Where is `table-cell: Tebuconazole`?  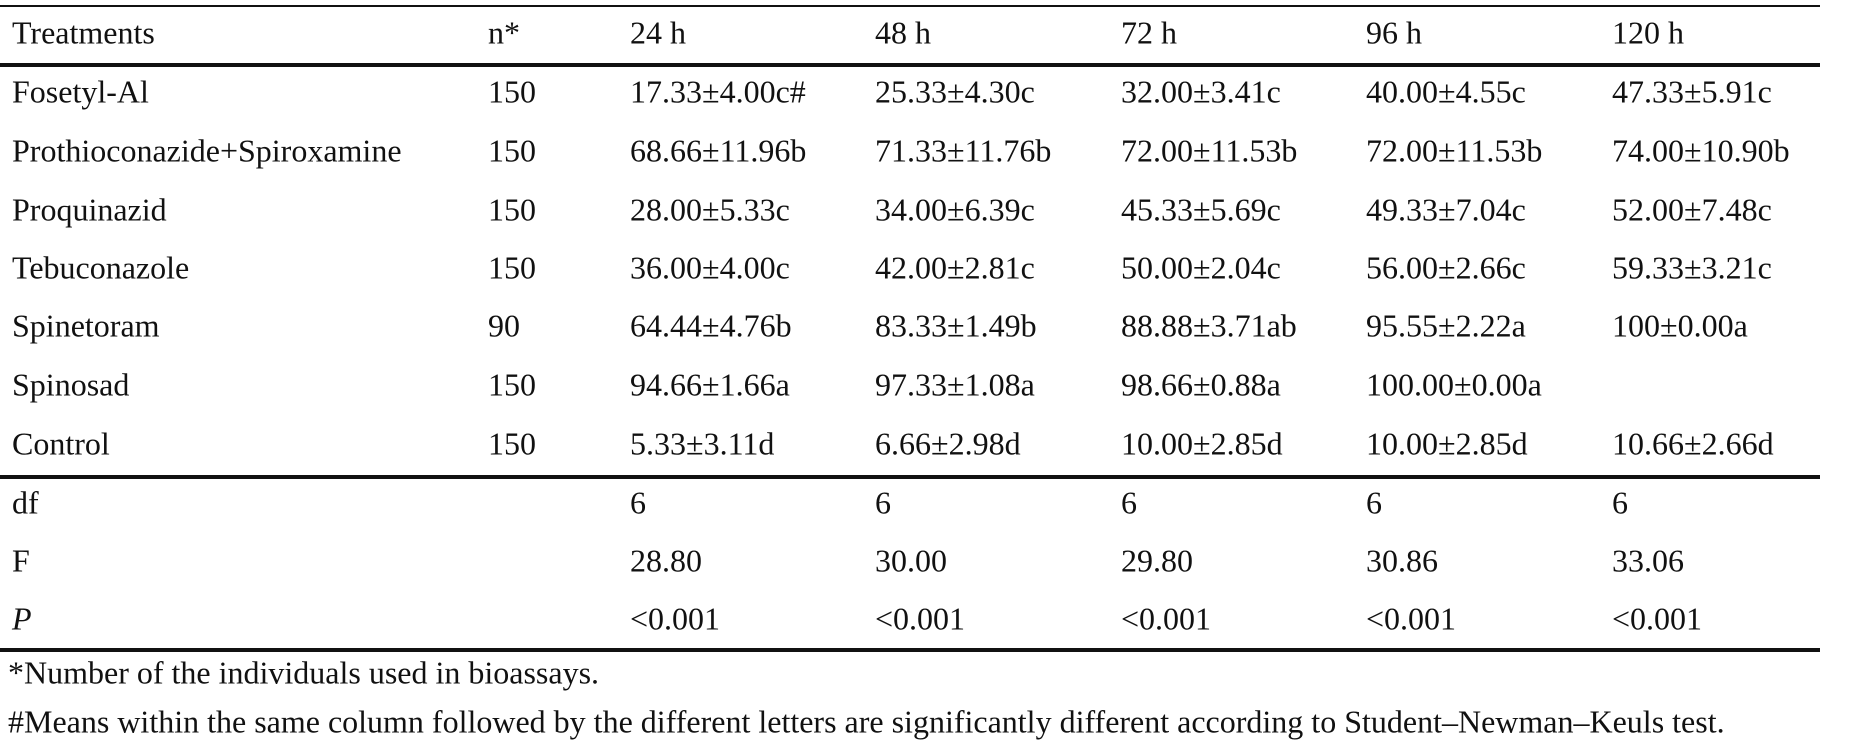
table-cell: Tebuconazole is located at coordinates (100, 267).